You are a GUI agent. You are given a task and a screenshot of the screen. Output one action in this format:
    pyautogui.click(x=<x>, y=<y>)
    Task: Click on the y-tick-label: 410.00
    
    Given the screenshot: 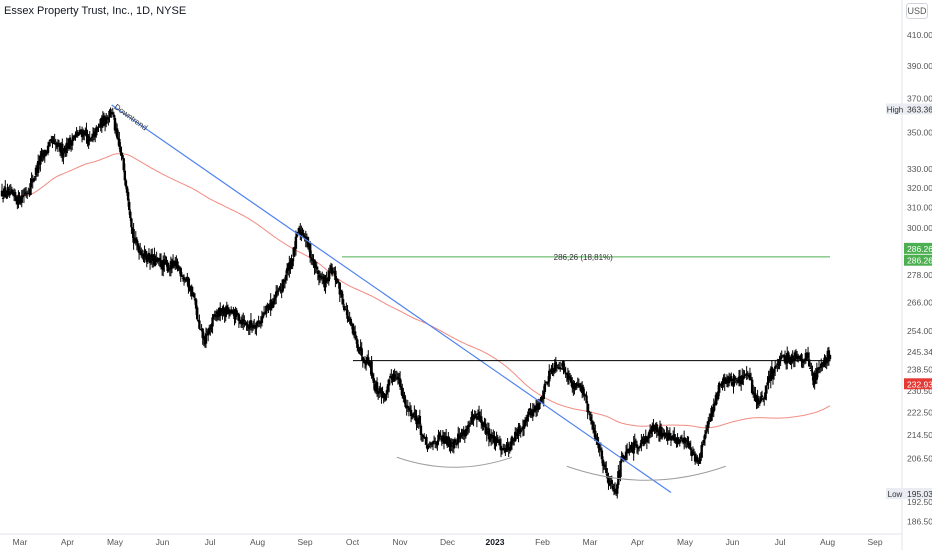 What is the action you would take?
    pyautogui.click(x=919, y=35)
    